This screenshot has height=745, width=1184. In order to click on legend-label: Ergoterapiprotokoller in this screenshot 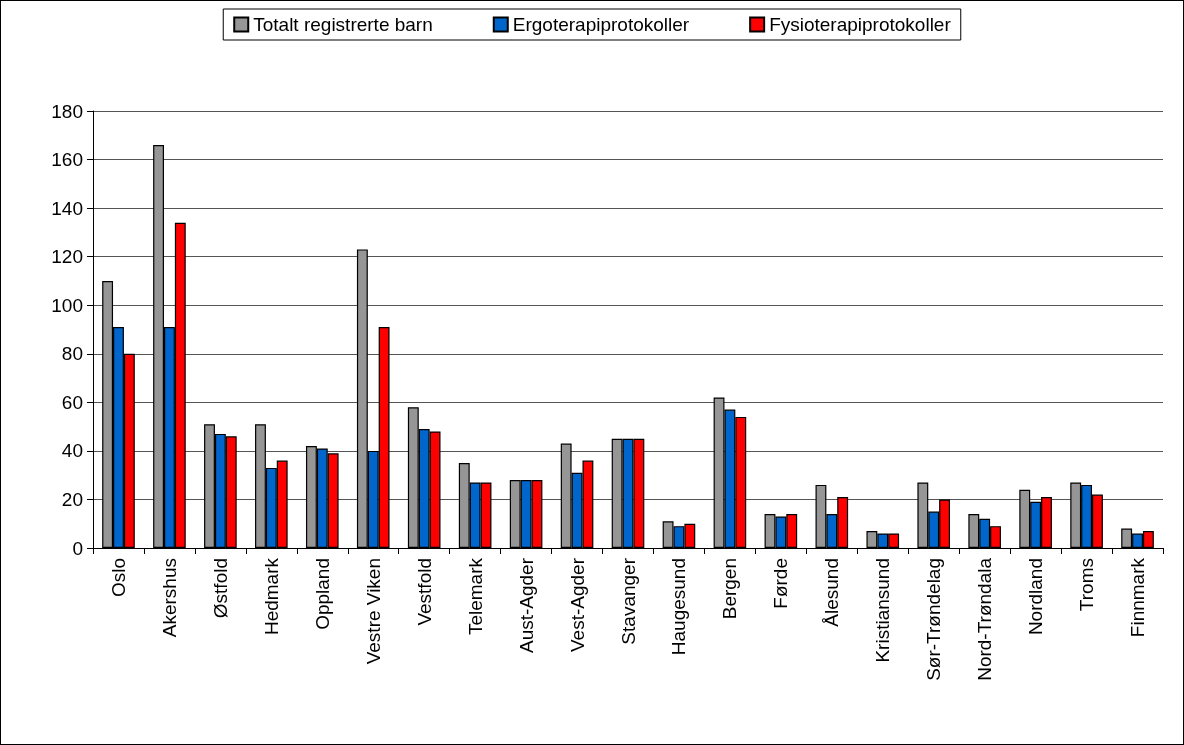, I will do `click(601, 24)`.